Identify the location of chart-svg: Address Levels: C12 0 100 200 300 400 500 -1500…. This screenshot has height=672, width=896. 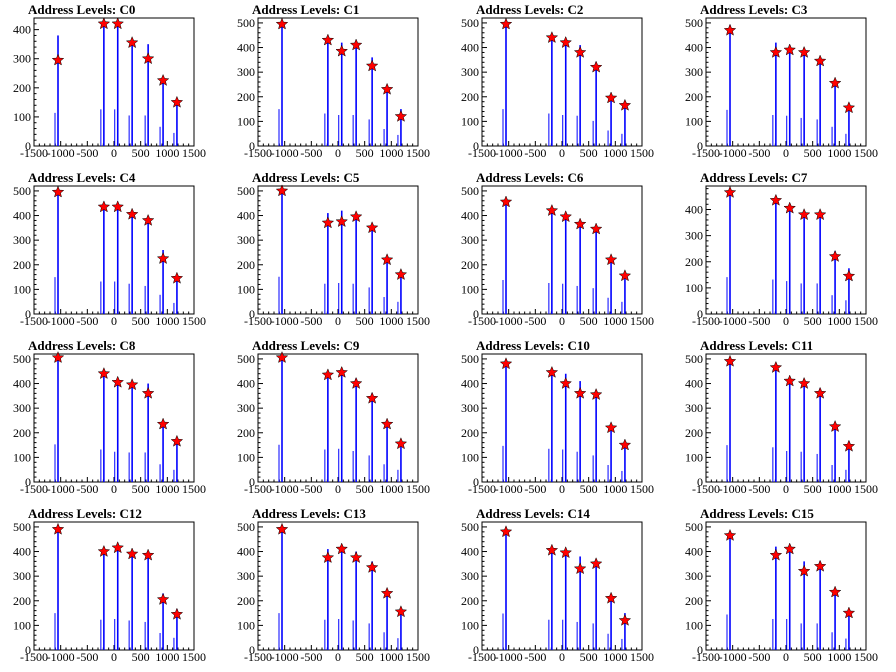
(109, 585).